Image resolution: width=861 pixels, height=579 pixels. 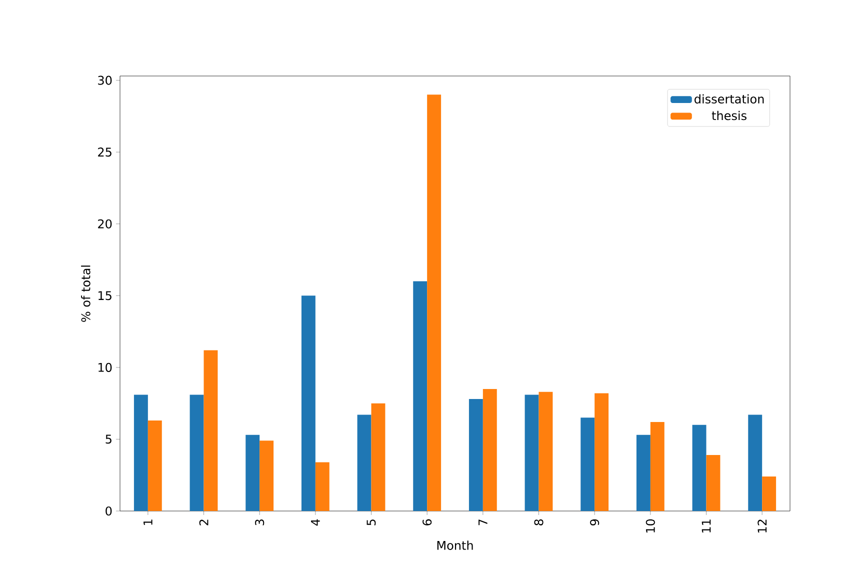 What do you see at coordinates (85, 294) in the screenshot?
I see `y-axis-title: % of total` at bounding box center [85, 294].